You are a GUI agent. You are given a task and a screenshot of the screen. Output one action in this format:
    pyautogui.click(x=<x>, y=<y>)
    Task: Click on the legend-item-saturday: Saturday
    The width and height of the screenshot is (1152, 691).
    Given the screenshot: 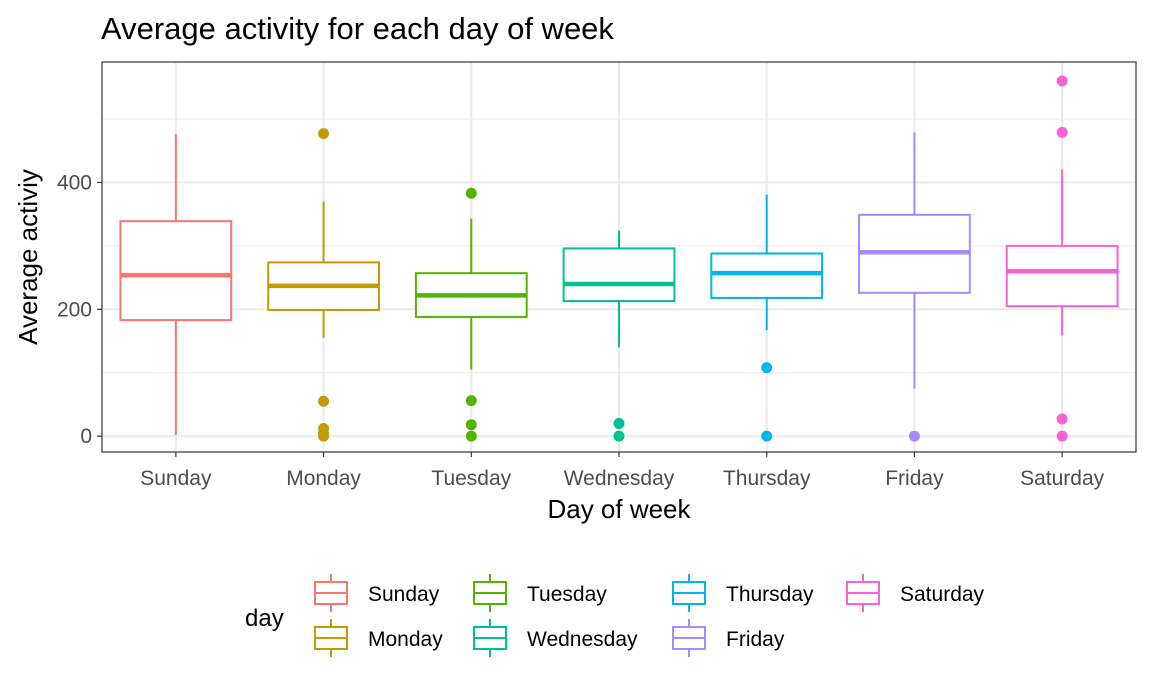 What is the action you would take?
    pyautogui.click(x=915, y=593)
    